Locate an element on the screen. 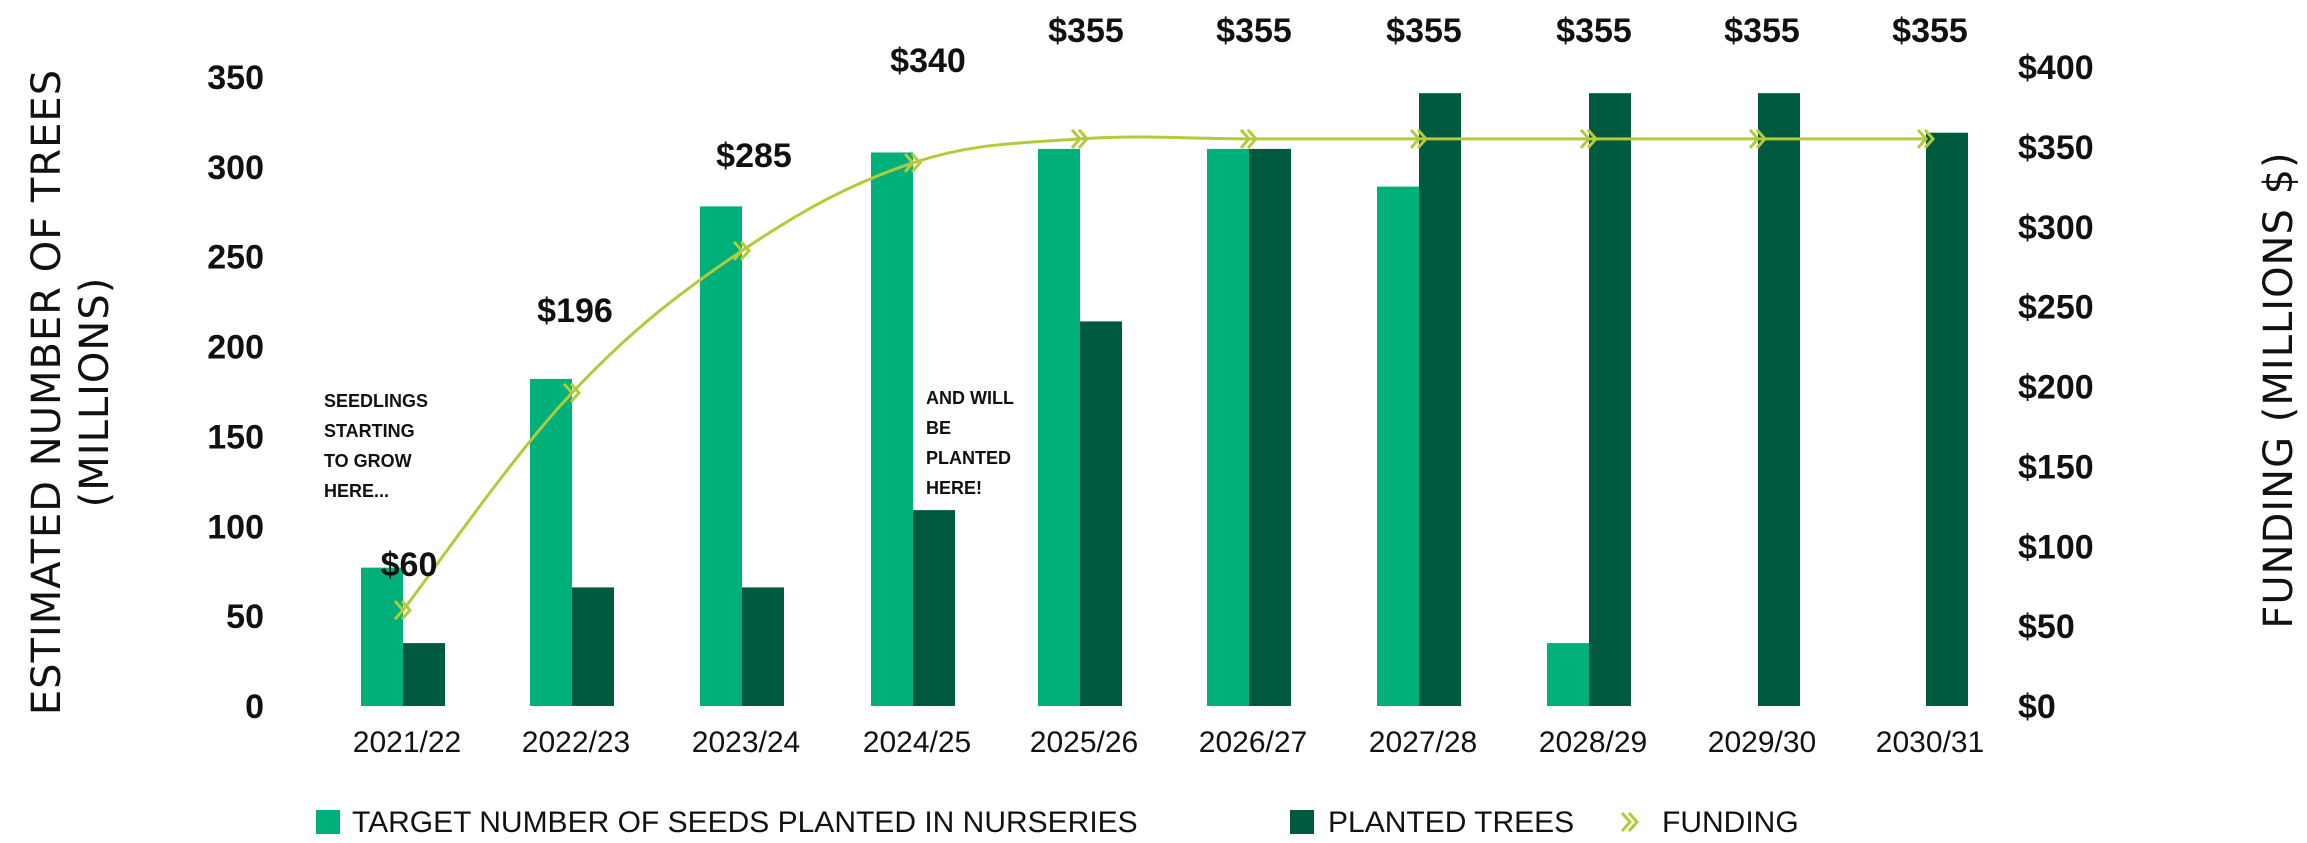 The width and height of the screenshot is (2307, 843). y-left-tick-label: 100 is located at coordinates (235, 527).